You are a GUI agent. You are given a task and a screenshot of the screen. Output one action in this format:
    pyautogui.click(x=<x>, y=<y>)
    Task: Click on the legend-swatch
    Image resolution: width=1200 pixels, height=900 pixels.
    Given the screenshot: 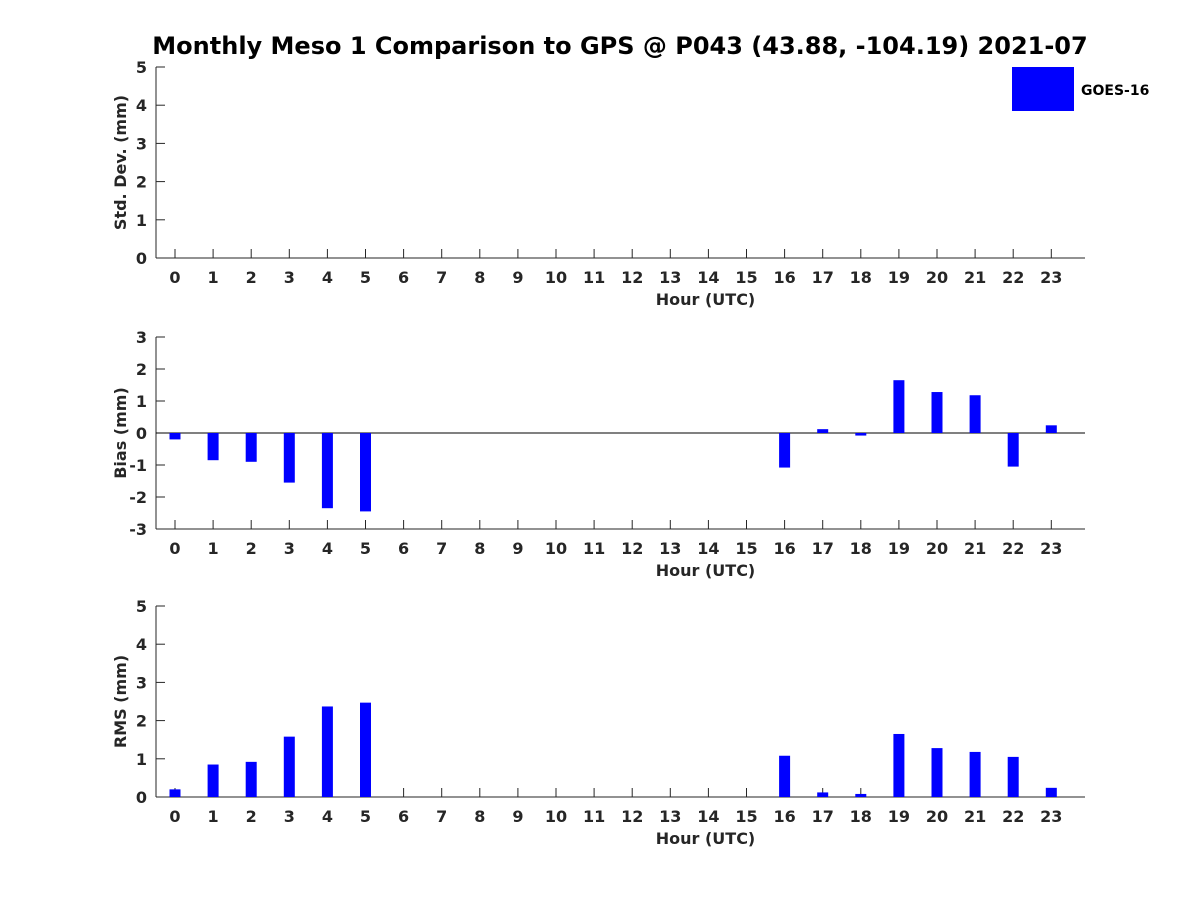 What is the action you would take?
    pyautogui.click(x=1043, y=89)
    